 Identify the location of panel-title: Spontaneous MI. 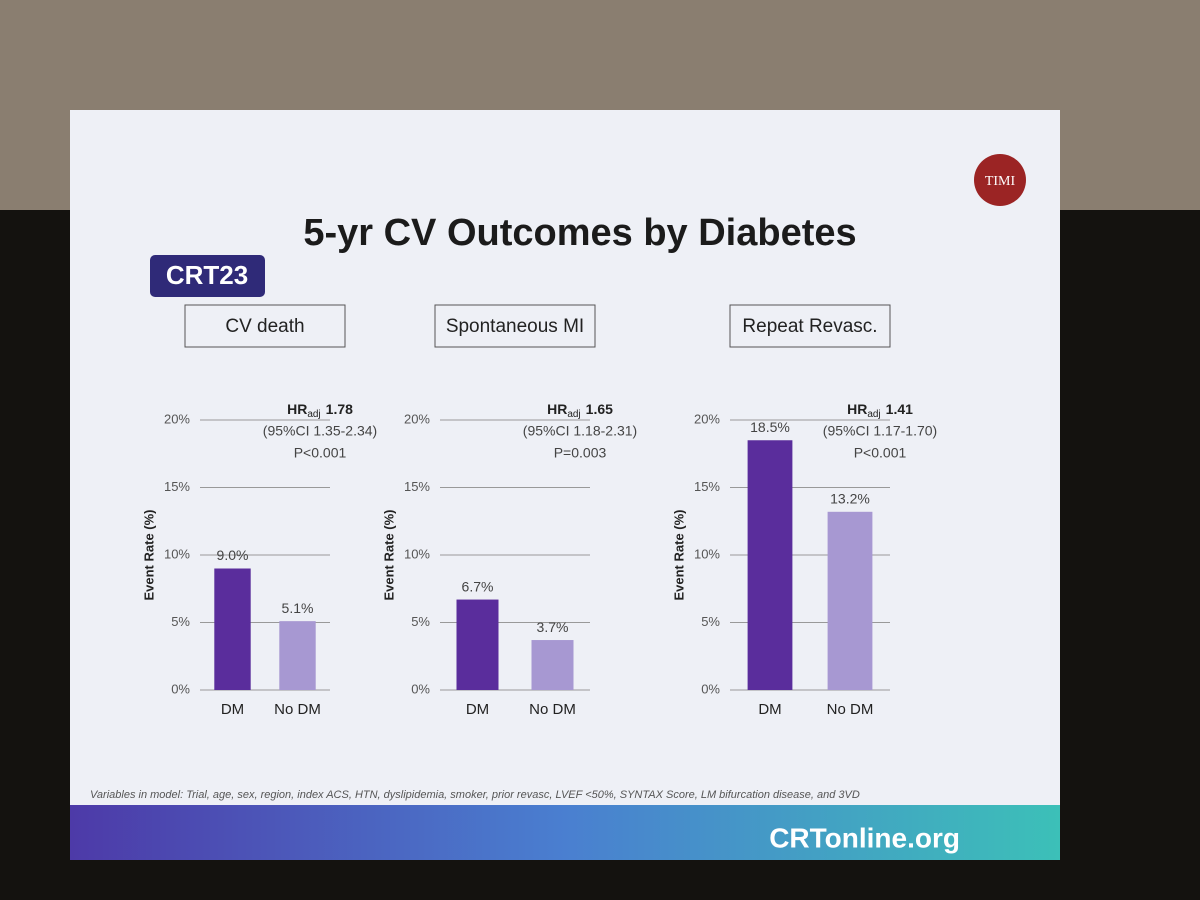
(515, 326).